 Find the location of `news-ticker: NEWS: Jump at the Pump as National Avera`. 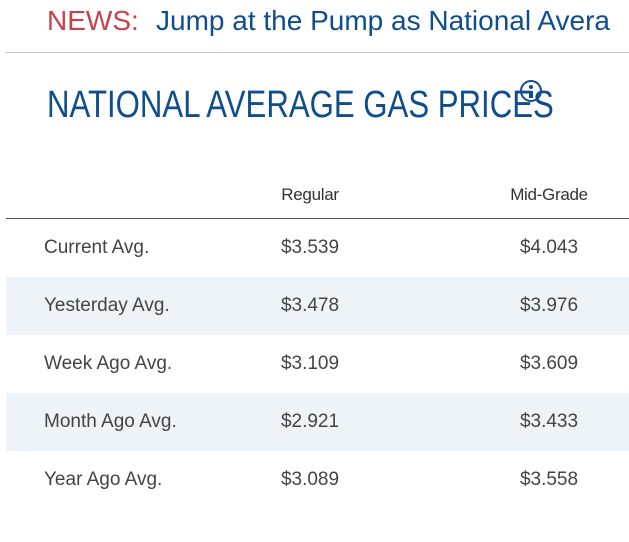

news-ticker: NEWS: Jump at the Pump as National Avera is located at coordinates (314, 24).